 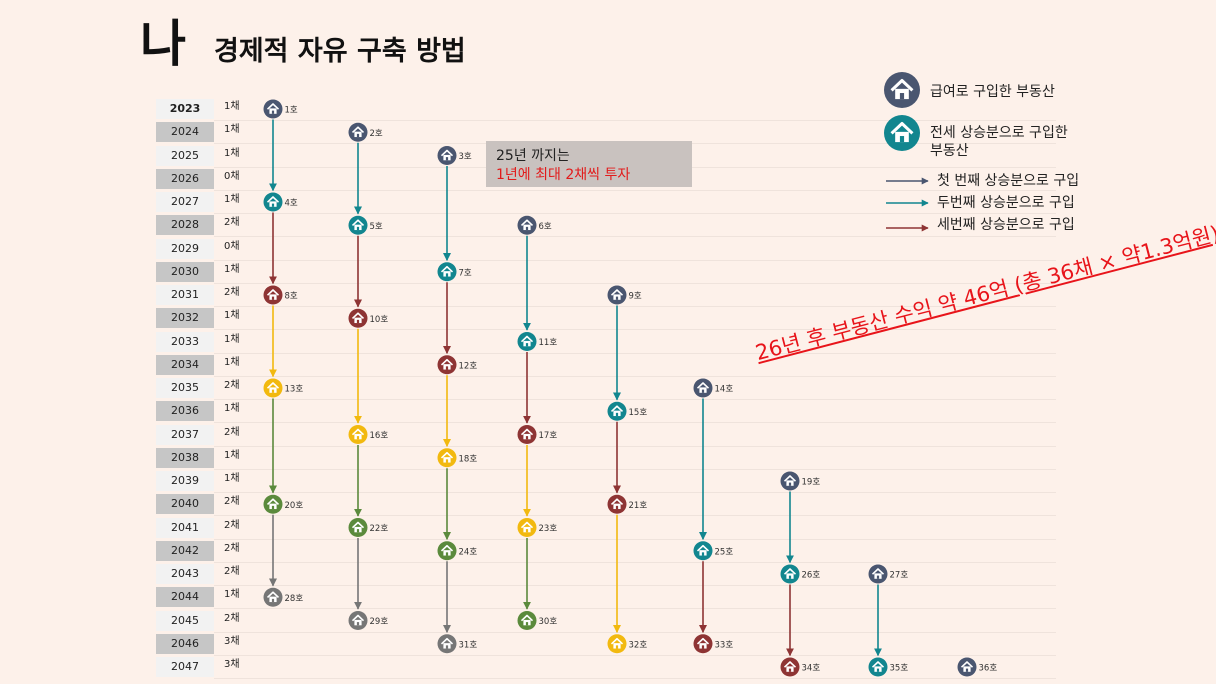 What do you see at coordinates (638, 506) in the screenshot?
I see `house-label: 21호` at bounding box center [638, 506].